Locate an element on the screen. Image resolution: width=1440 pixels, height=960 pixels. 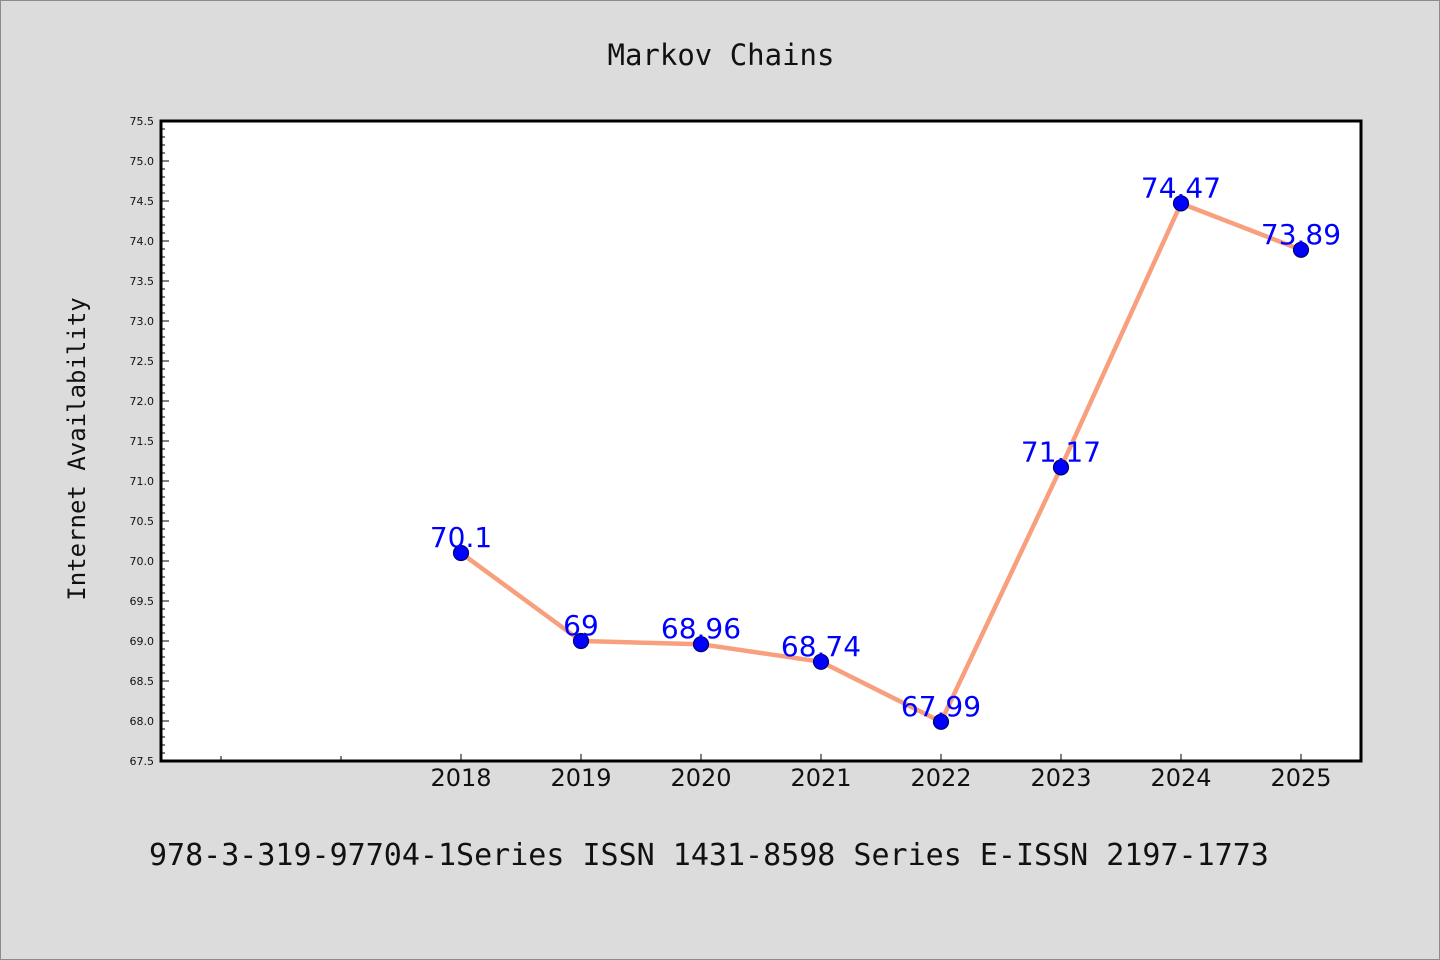
data-label: 69 is located at coordinates (581, 625).